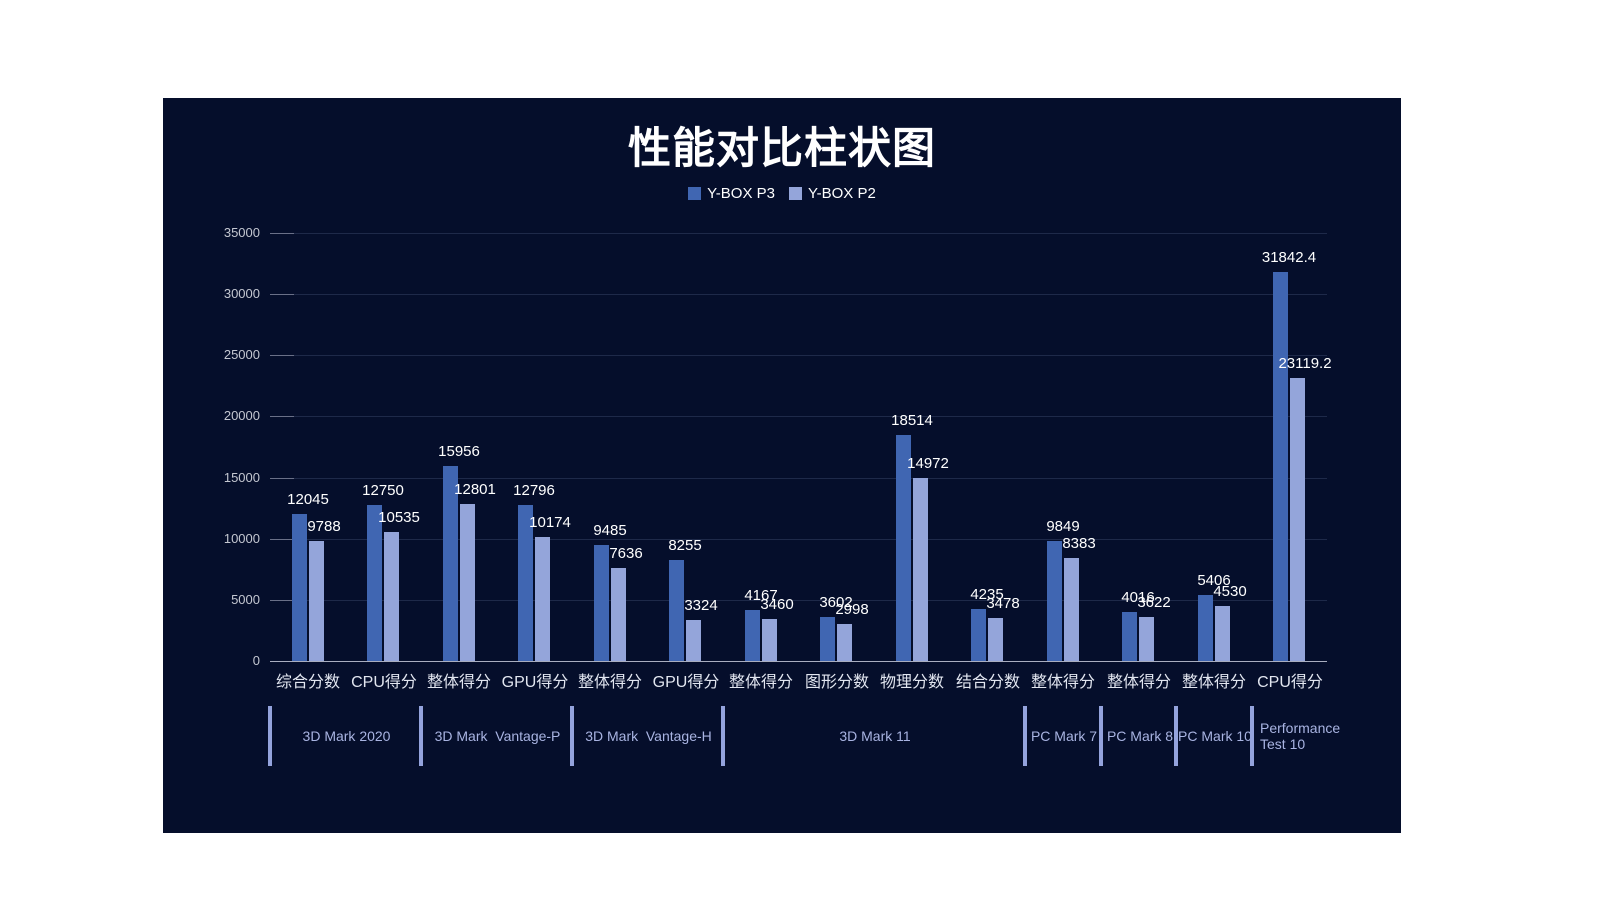 The height and width of the screenshot is (900, 1600). What do you see at coordinates (1063, 526) in the screenshot?
I see `value-label-p3: 9849` at bounding box center [1063, 526].